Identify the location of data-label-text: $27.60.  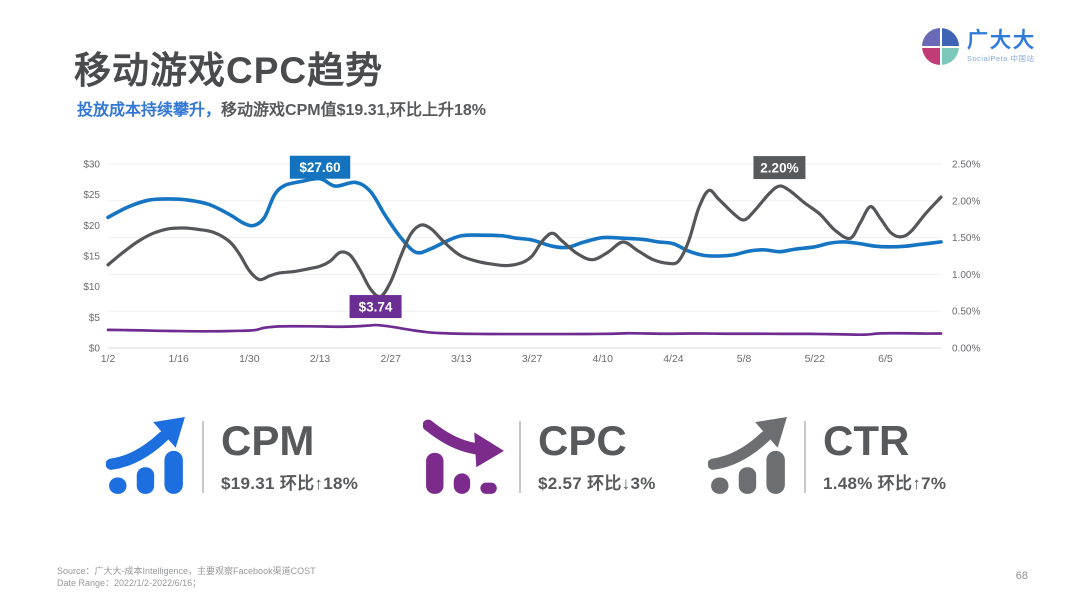
(319, 167).